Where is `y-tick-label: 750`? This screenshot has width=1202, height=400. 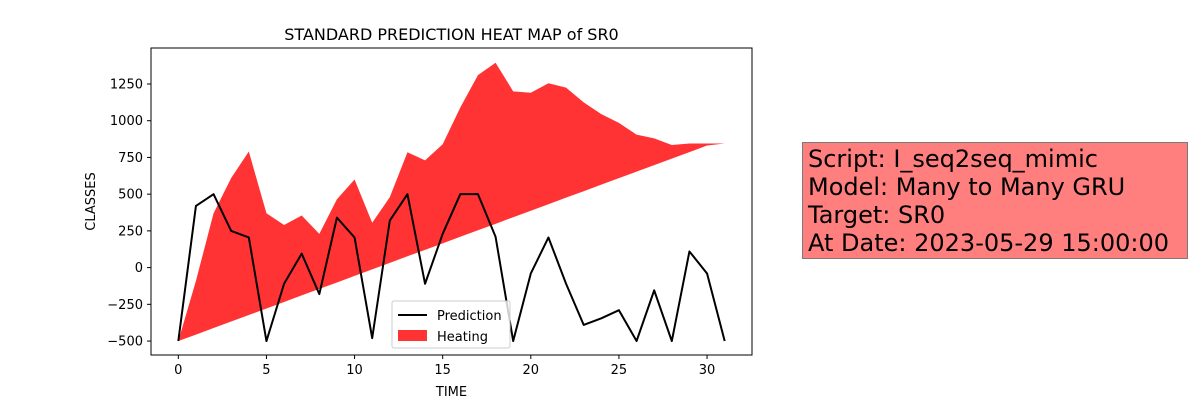 y-tick-label: 750 is located at coordinates (130, 158).